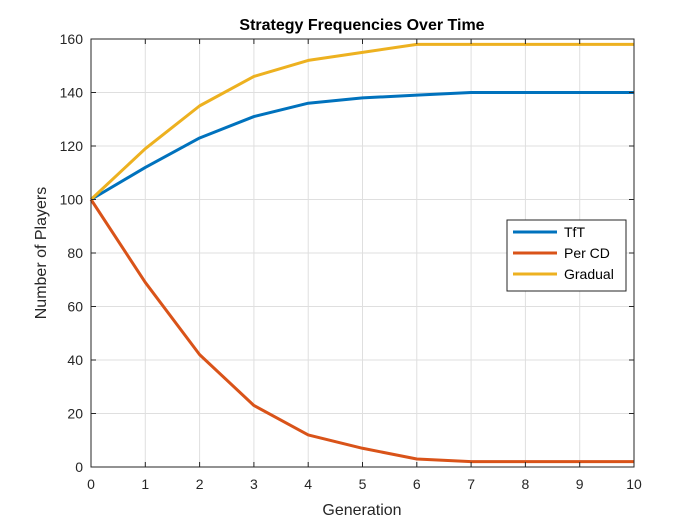 Image resolution: width=700 pixels, height=525 pixels. Describe the element at coordinates (91, 484) in the screenshot. I see `x-tick-label: 0` at that location.